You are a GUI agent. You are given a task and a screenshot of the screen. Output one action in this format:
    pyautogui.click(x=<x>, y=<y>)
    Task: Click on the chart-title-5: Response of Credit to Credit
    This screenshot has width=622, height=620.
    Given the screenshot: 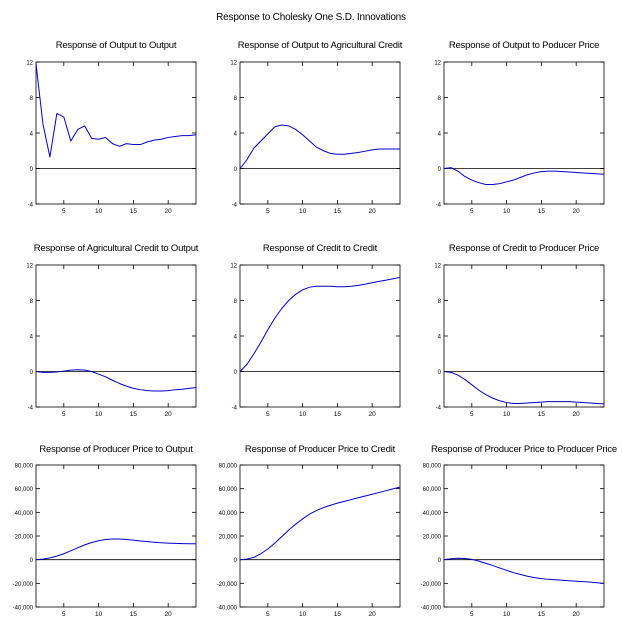 What is the action you would take?
    pyautogui.click(x=320, y=248)
    